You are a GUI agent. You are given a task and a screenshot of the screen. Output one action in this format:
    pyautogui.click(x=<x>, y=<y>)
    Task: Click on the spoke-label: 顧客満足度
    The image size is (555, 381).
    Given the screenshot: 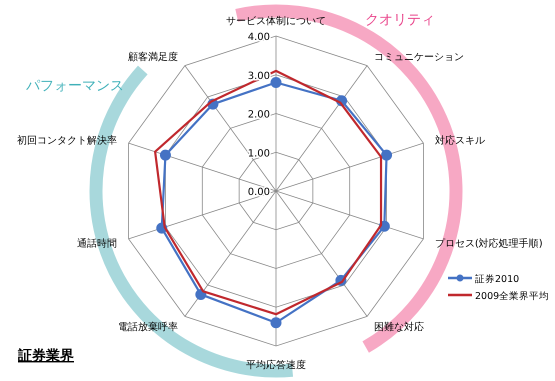 What is the action you would take?
    pyautogui.click(x=153, y=56)
    